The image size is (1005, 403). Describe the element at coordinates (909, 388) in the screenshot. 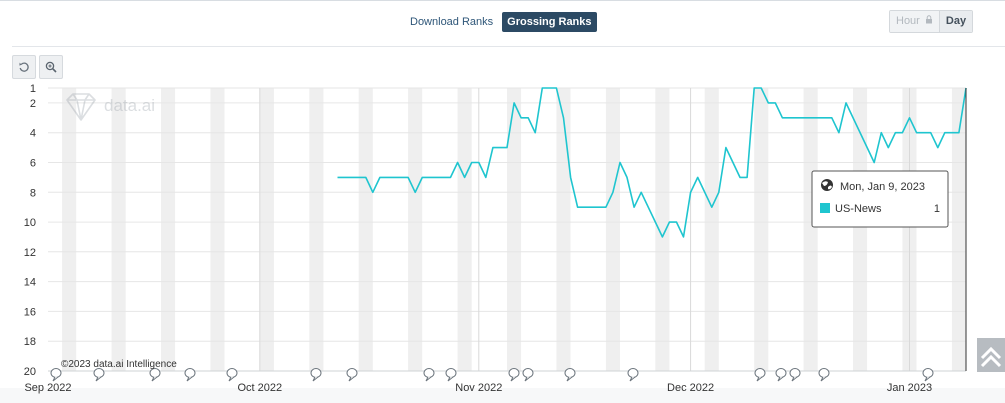

I see `x-tick-label: Jan 2023` at that location.